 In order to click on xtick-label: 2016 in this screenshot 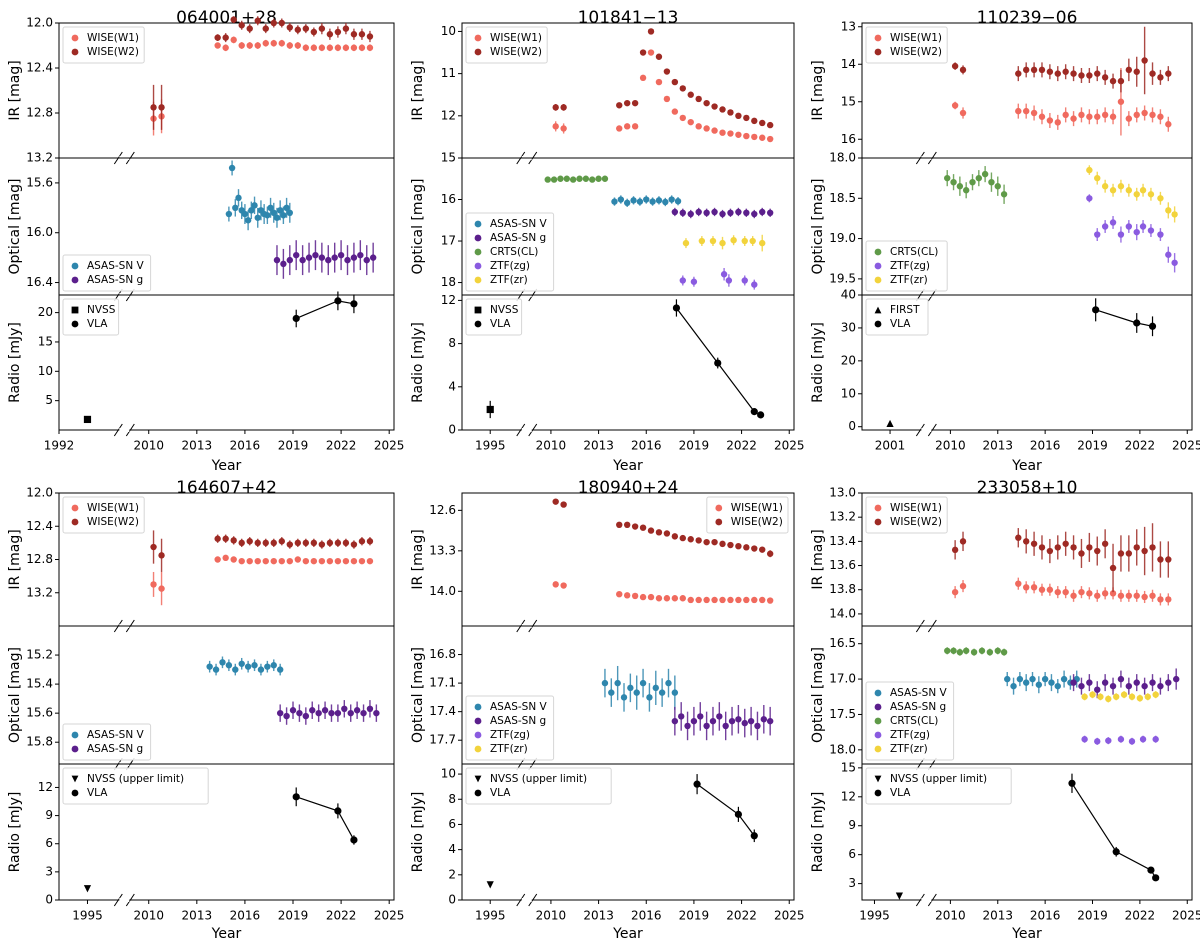, I will do `click(245, 916)`.